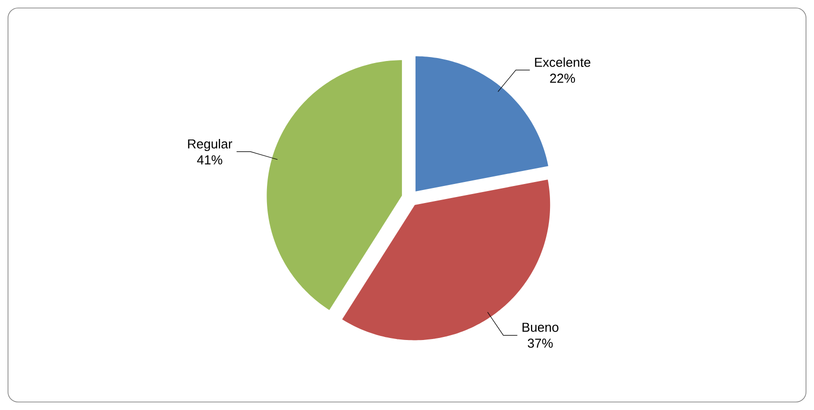 The width and height of the screenshot is (814, 410). Describe the element at coordinates (209, 159) in the screenshot. I see `data-label: 41%` at that location.